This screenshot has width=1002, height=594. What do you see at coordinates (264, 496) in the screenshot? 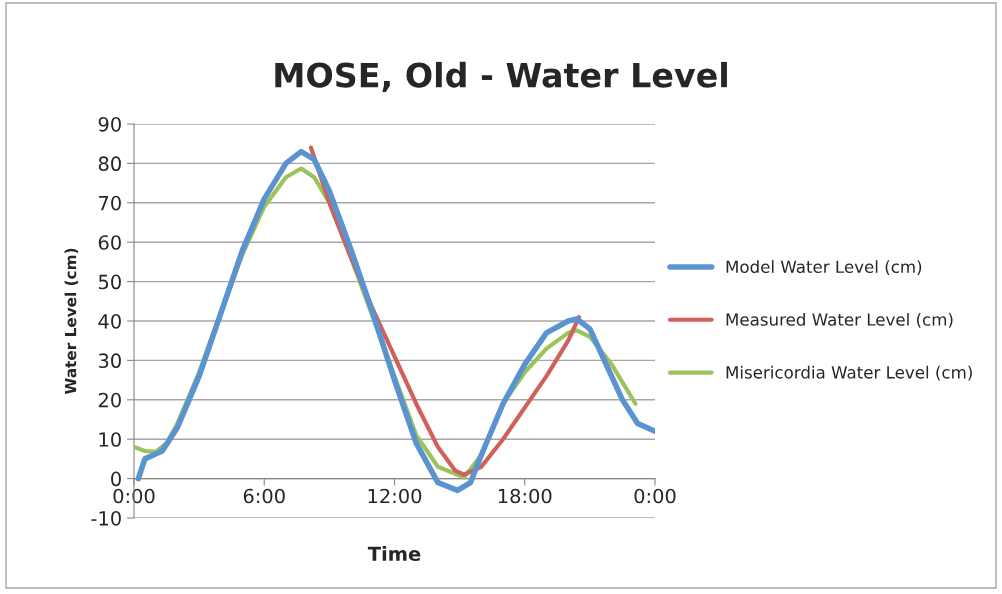
I see `x-tick-label: 6:00` at bounding box center [264, 496].